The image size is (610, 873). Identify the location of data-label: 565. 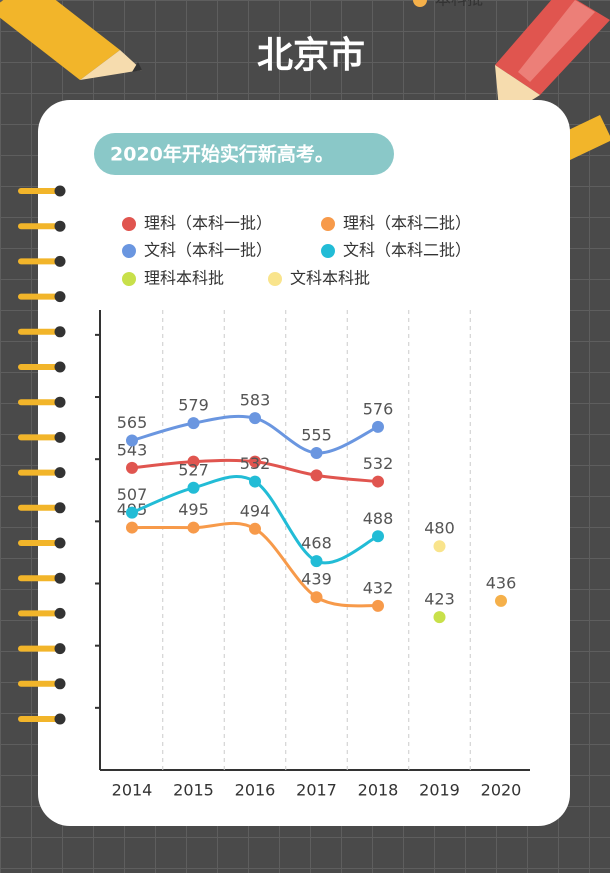
(132, 422).